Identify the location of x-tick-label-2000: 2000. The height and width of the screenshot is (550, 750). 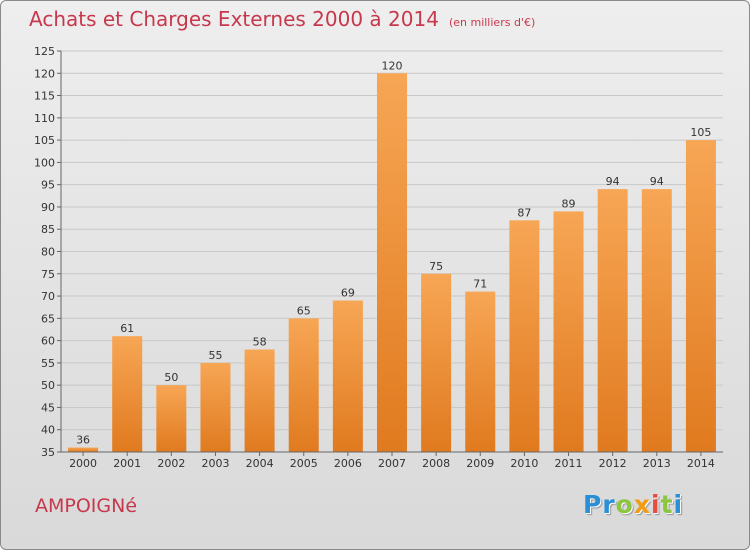
(83, 463).